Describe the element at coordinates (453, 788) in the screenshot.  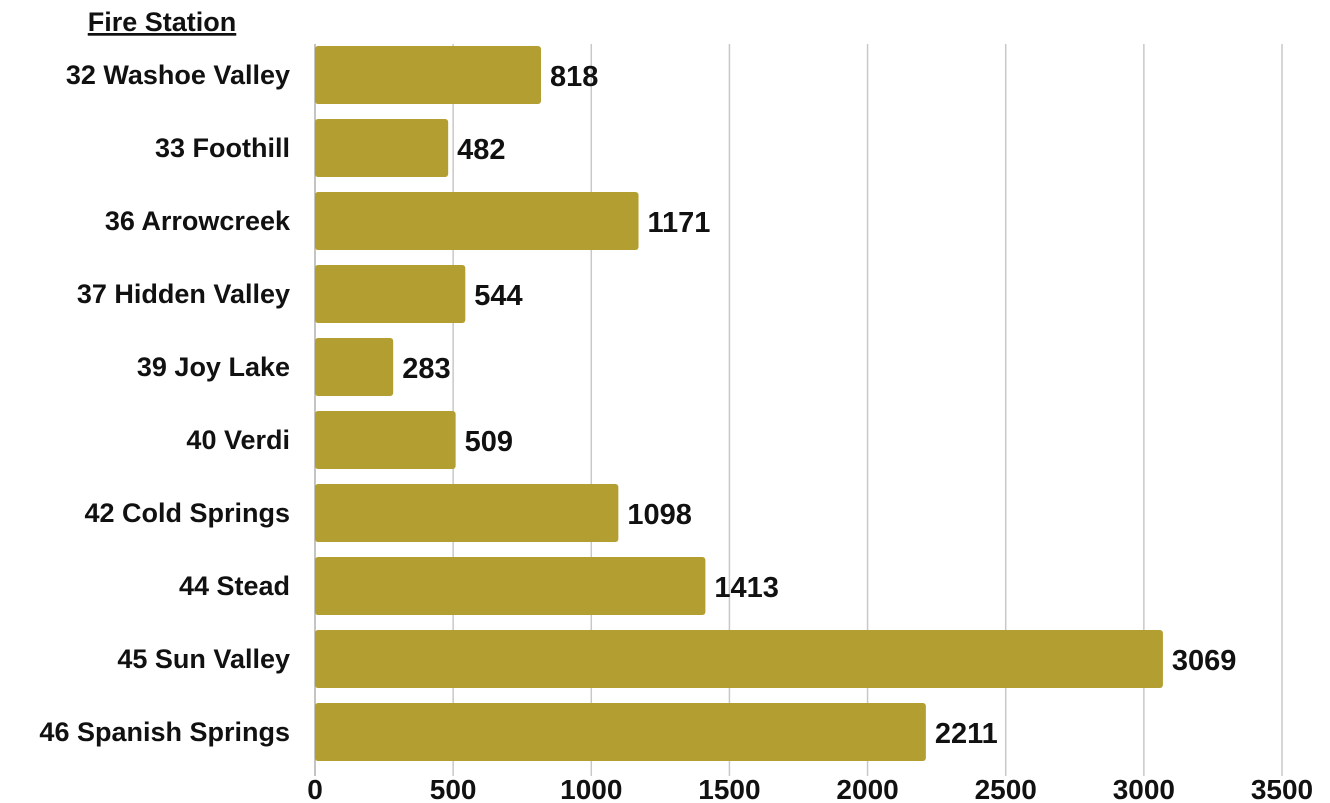
I see `x-tick-label: 500` at that location.